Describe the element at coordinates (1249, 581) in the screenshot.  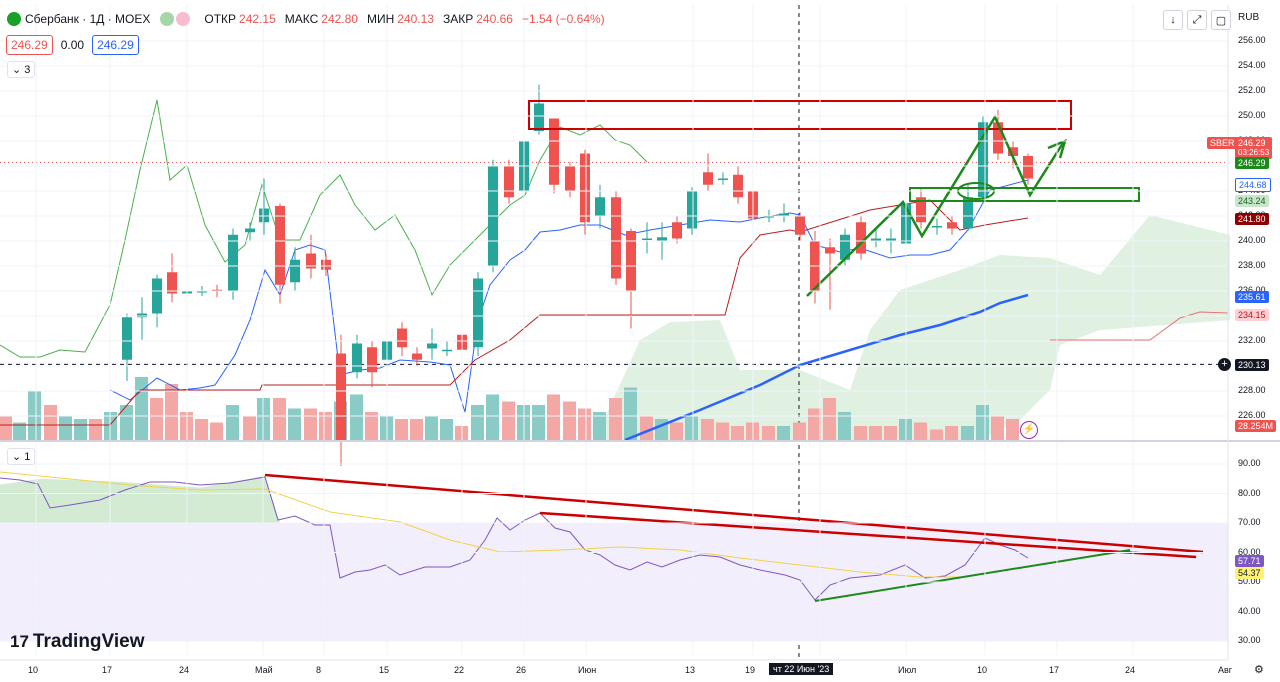
I see `rsi-axis-label: 50.00` at that location.